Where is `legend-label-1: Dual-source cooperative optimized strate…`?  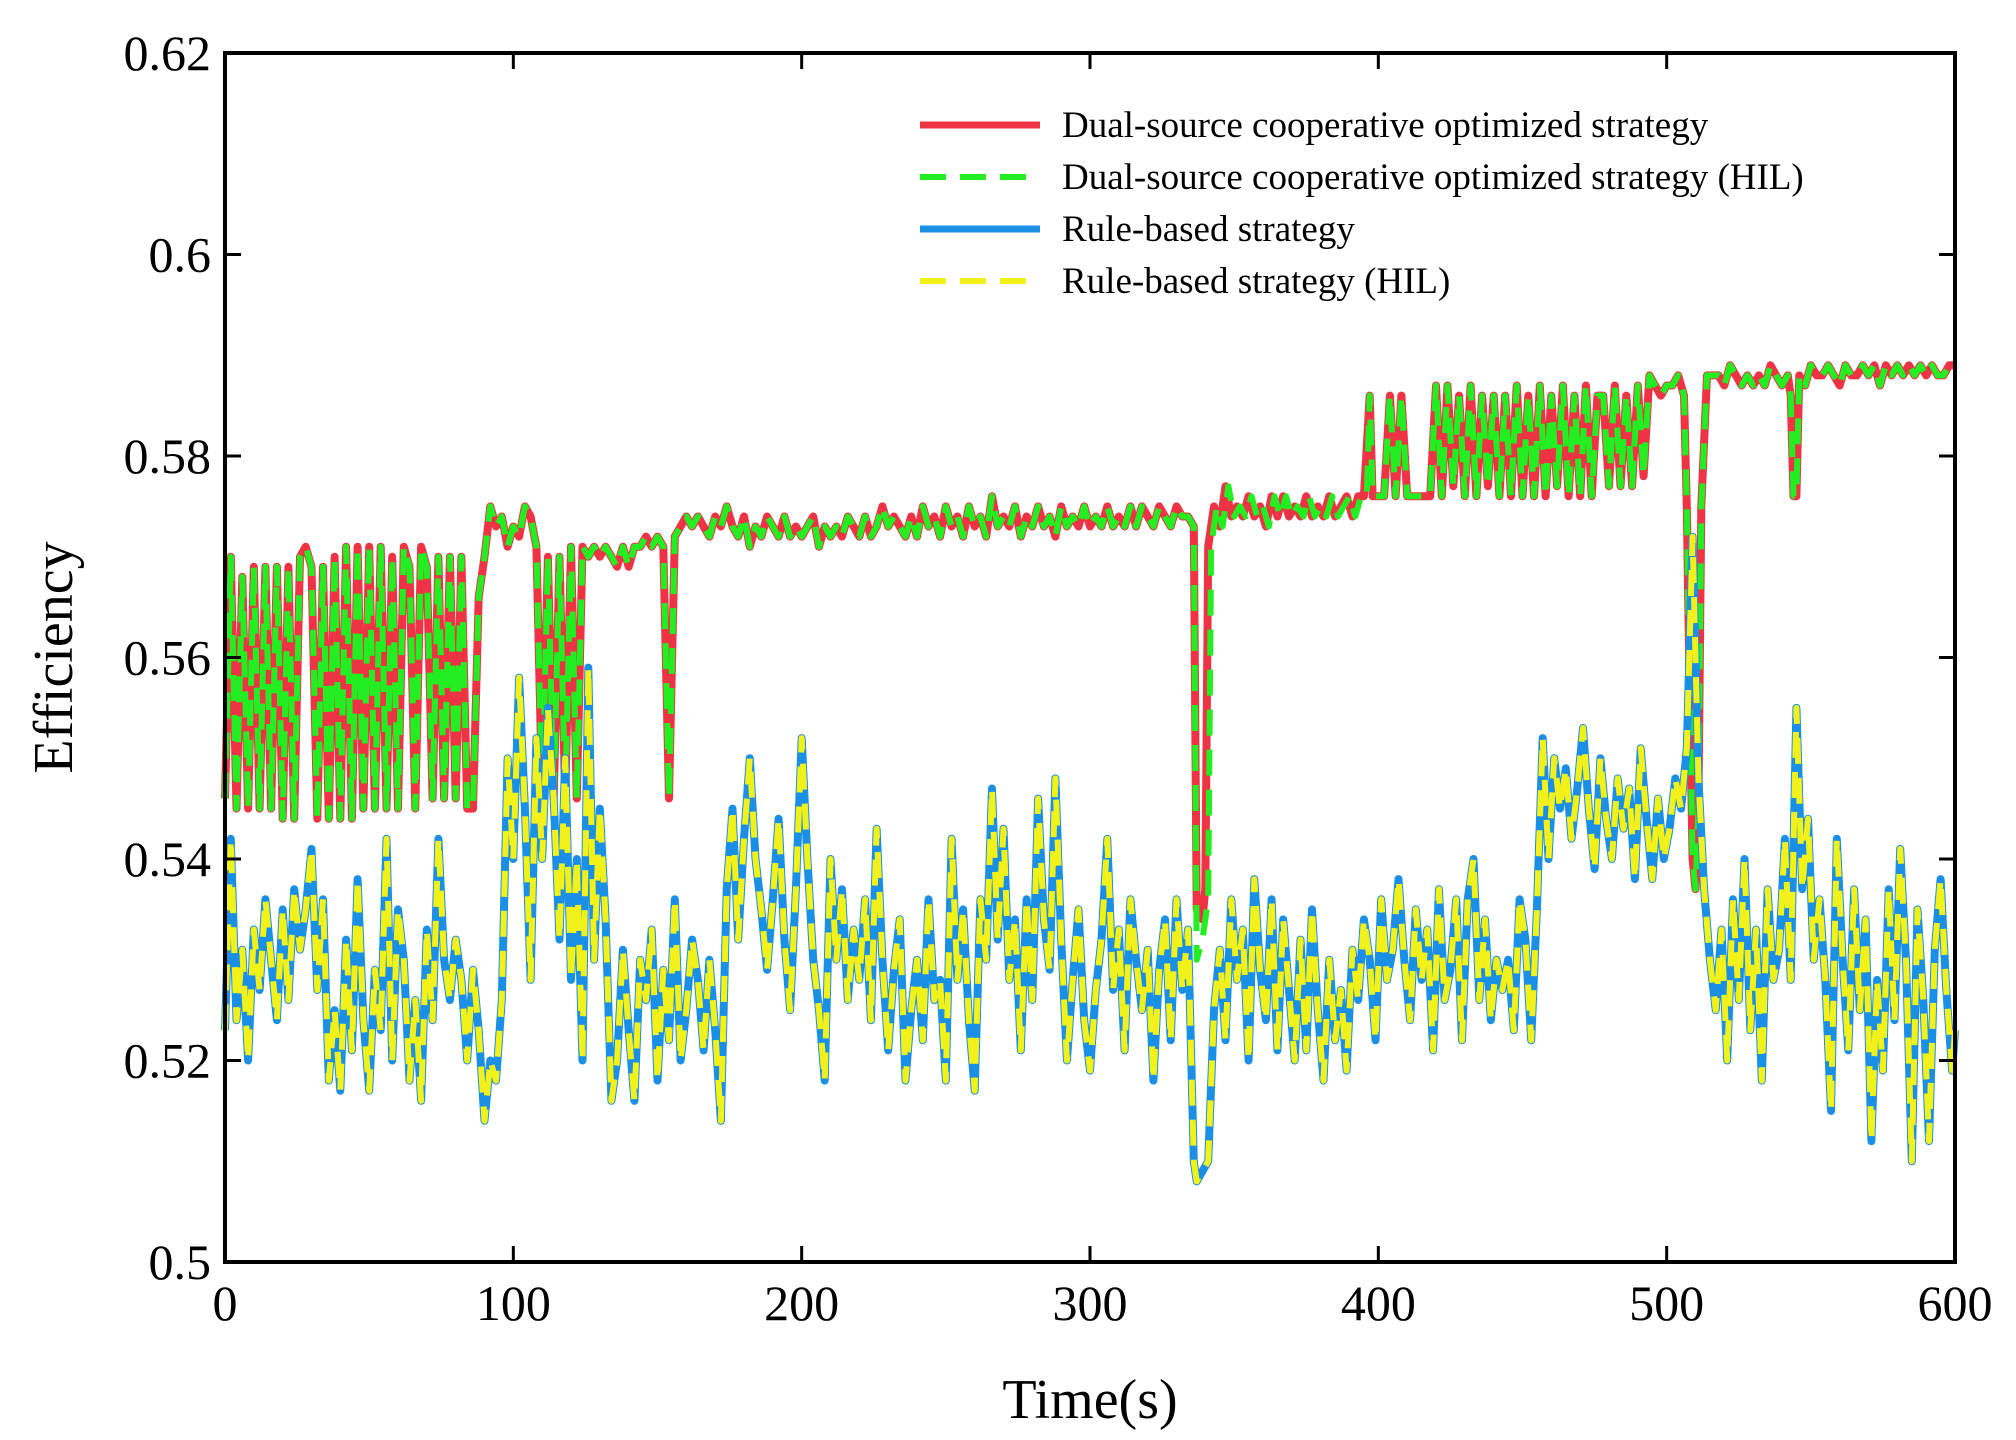
legend-label-1: Dual-source cooperative optimized strate… is located at coordinates (1385, 125).